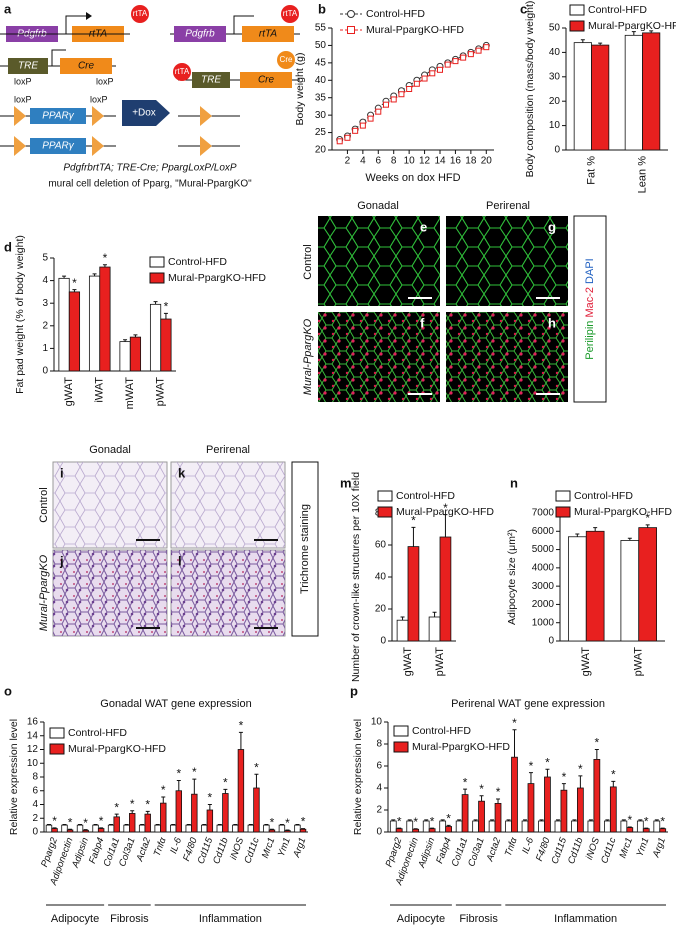 The width and height of the screenshot is (676, 933). What do you see at coordinates (523, 8) in the screenshot?
I see `panel-letter: c` at bounding box center [523, 8].